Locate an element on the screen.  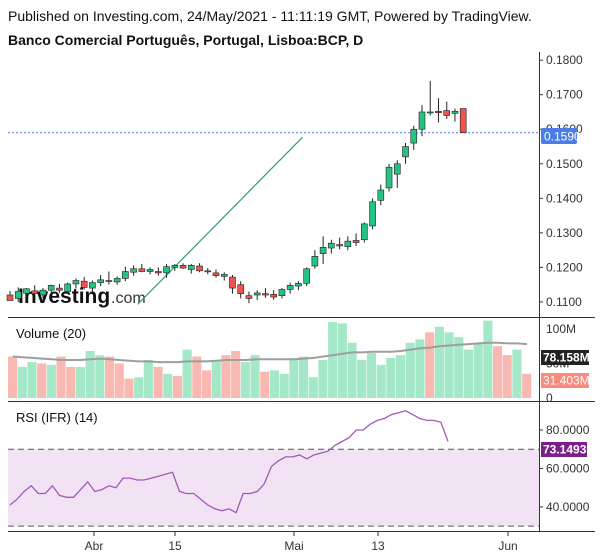
time-tick-label: Abr is located at coordinates (94, 546).